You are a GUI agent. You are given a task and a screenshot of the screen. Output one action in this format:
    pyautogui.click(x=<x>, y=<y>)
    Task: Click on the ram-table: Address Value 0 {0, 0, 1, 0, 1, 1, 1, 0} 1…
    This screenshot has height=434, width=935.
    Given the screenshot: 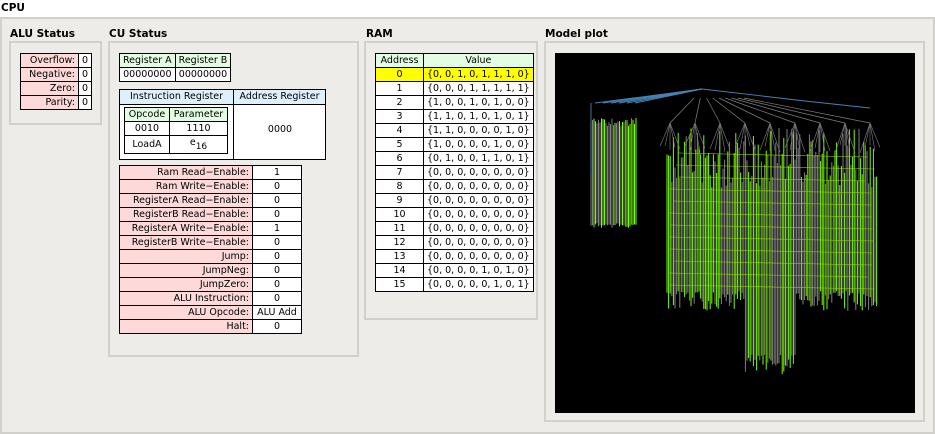 What is the action you would take?
    pyautogui.click(x=454, y=172)
    